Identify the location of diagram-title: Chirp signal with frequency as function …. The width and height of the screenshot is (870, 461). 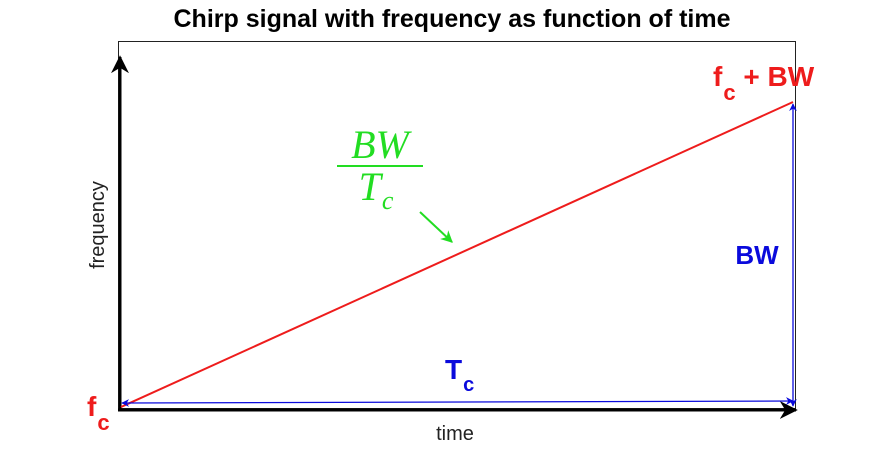
(452, 19).